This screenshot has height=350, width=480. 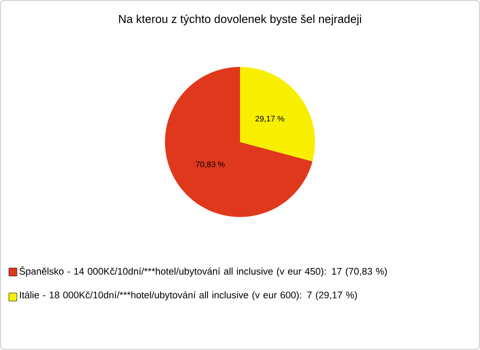 I want to click on legend-label: Španělsko - 14 000Kč/10dní/***hotel/ubytování all inclusive (v eur 450): 17 (70,83 %), so click(x=203, y=271).